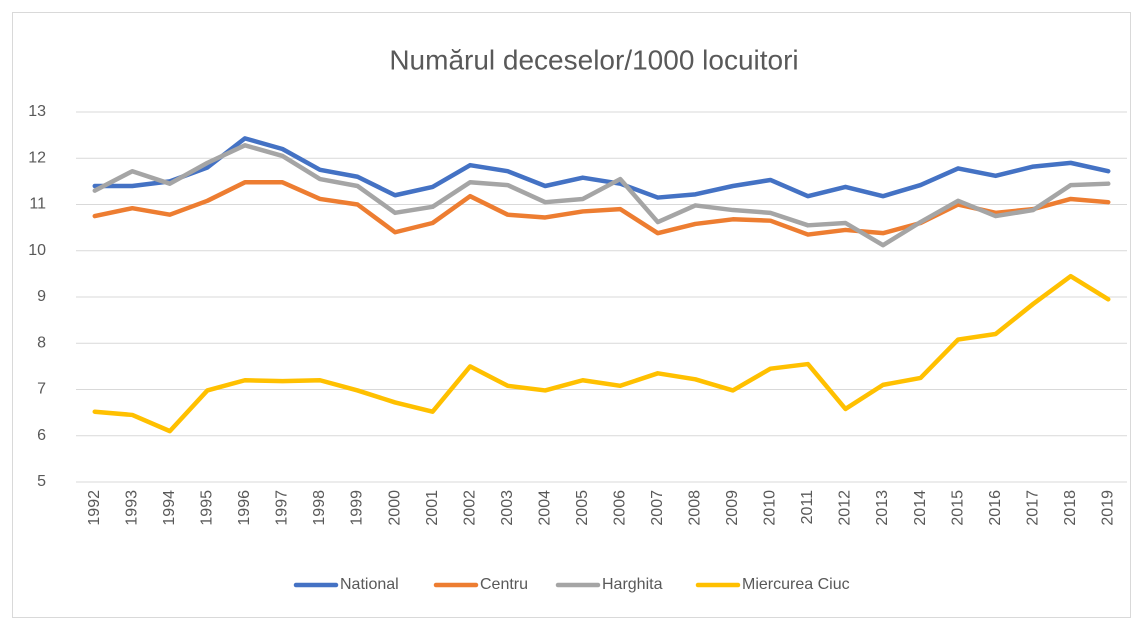  I want to click on legend-label: Harghita, so click(632, 584).